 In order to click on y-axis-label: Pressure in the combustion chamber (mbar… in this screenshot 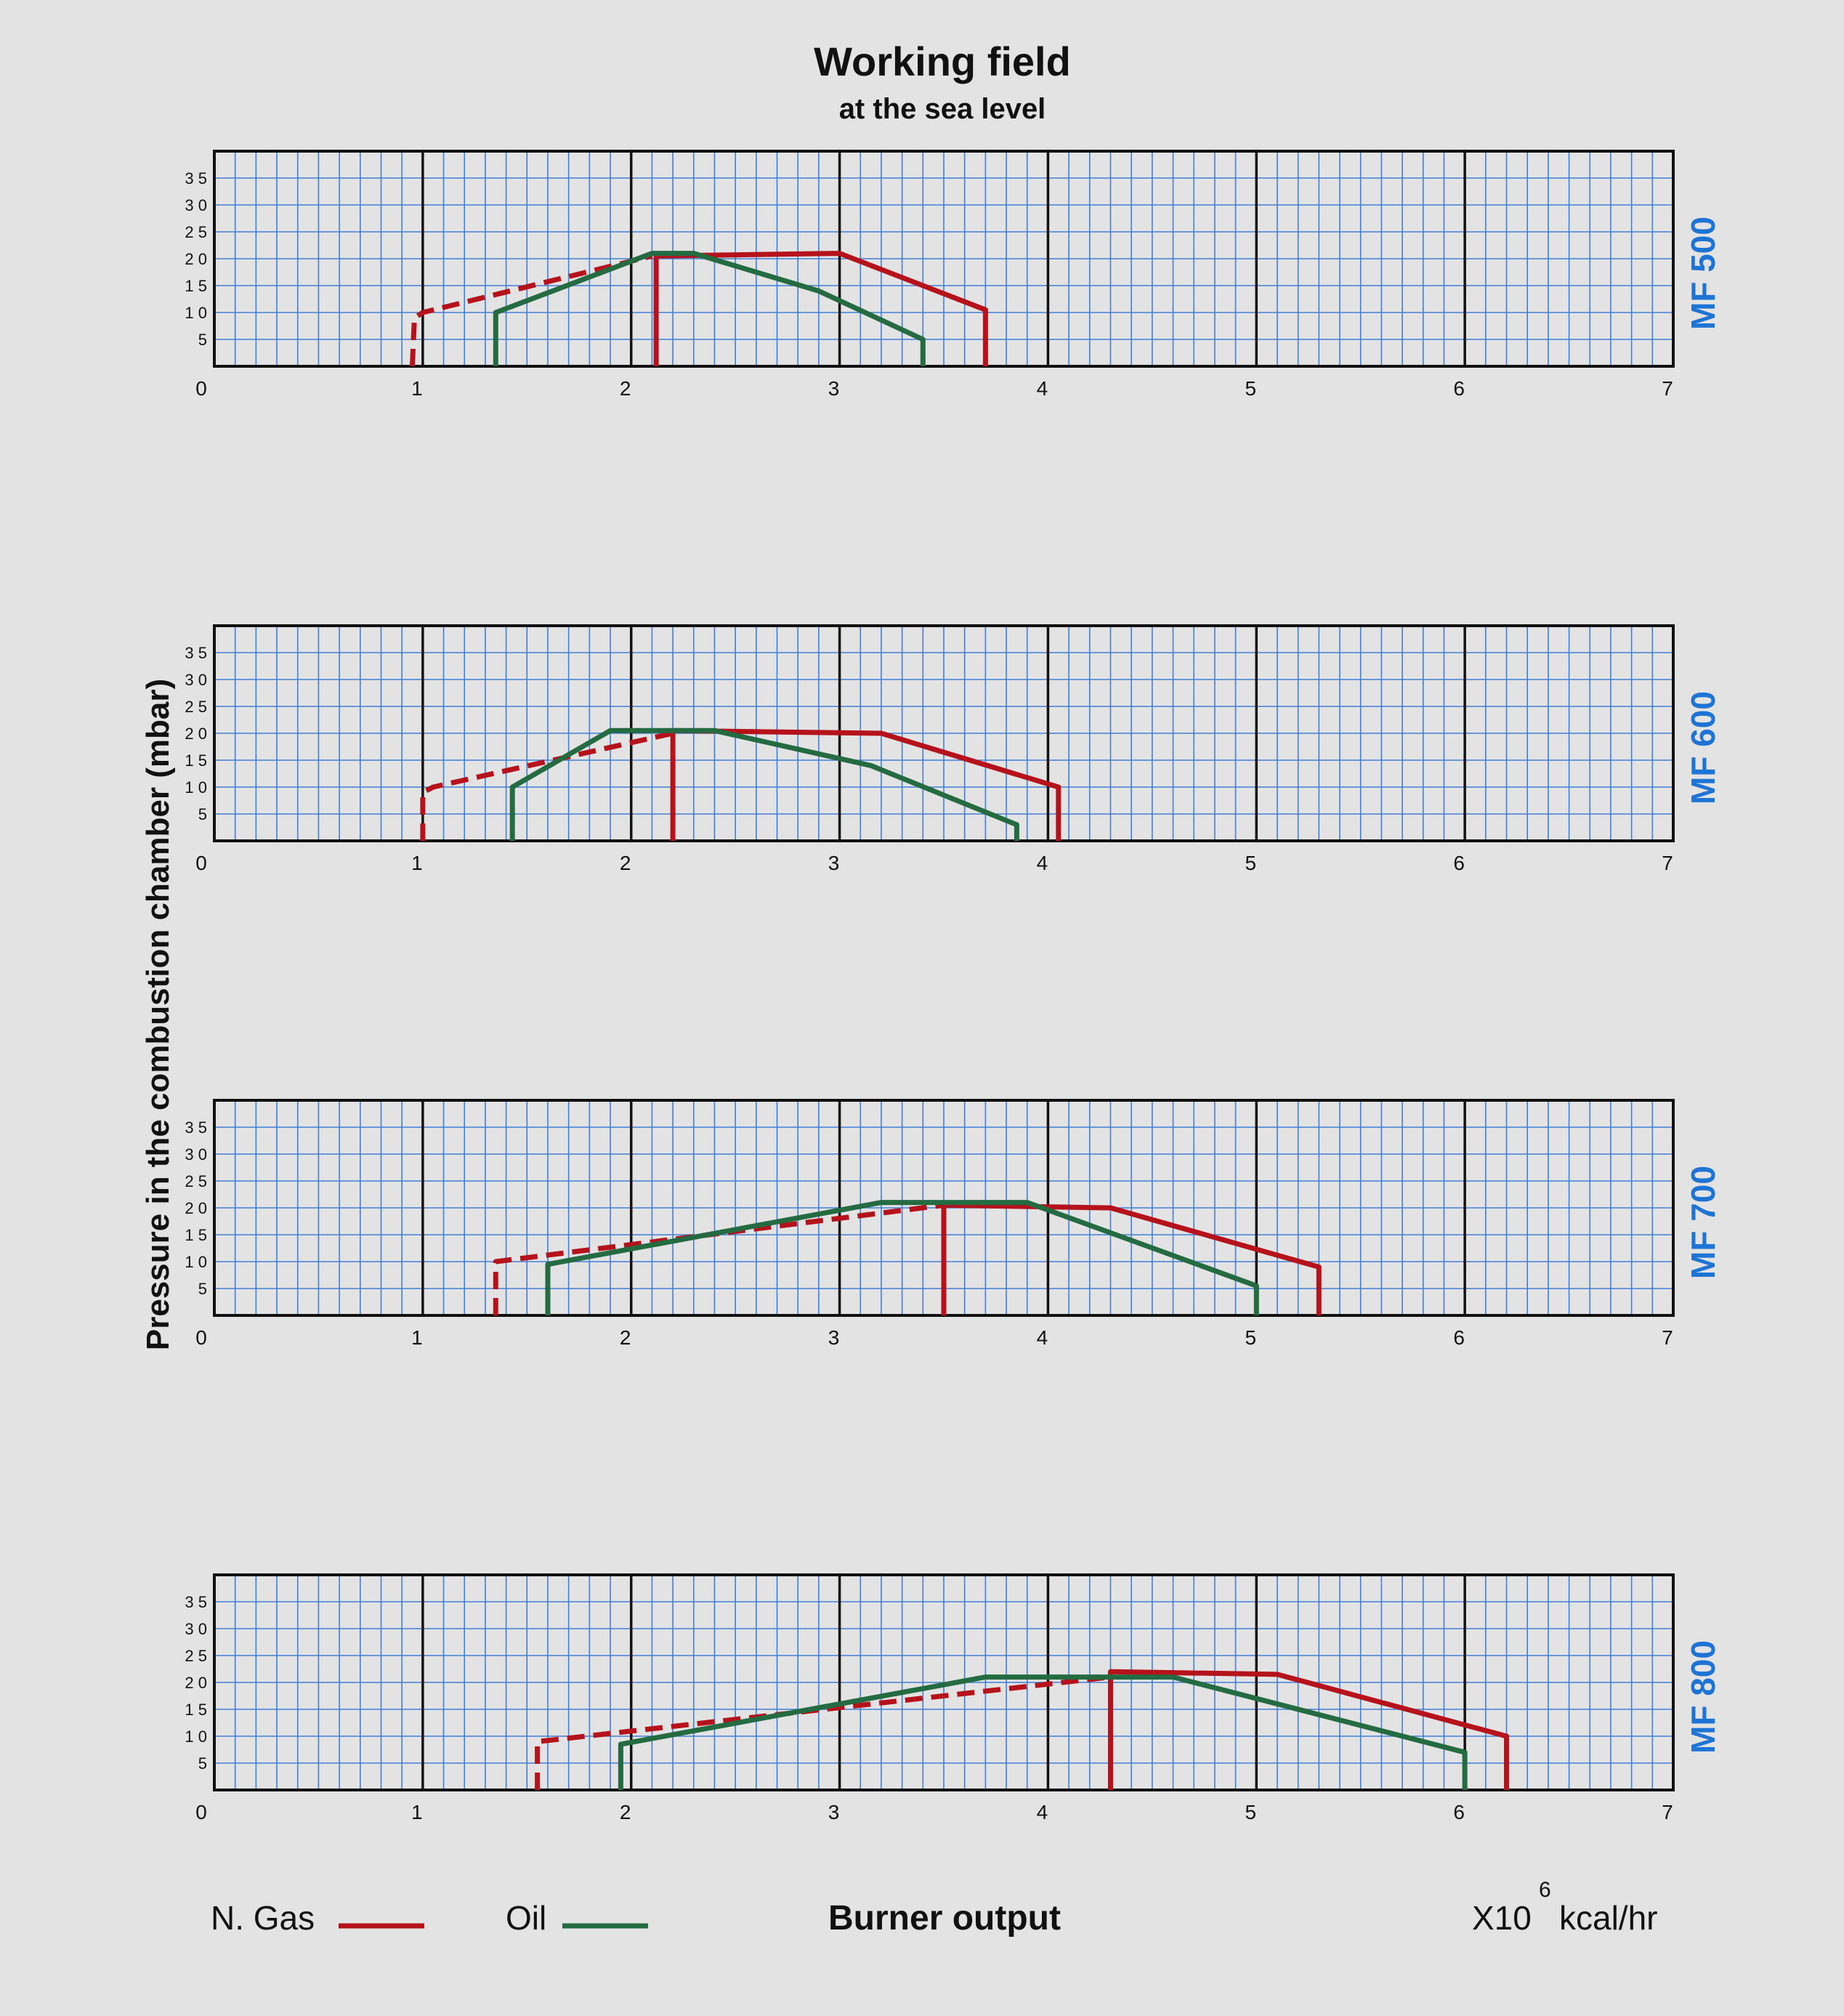, I will do `click(158, 1014)`.